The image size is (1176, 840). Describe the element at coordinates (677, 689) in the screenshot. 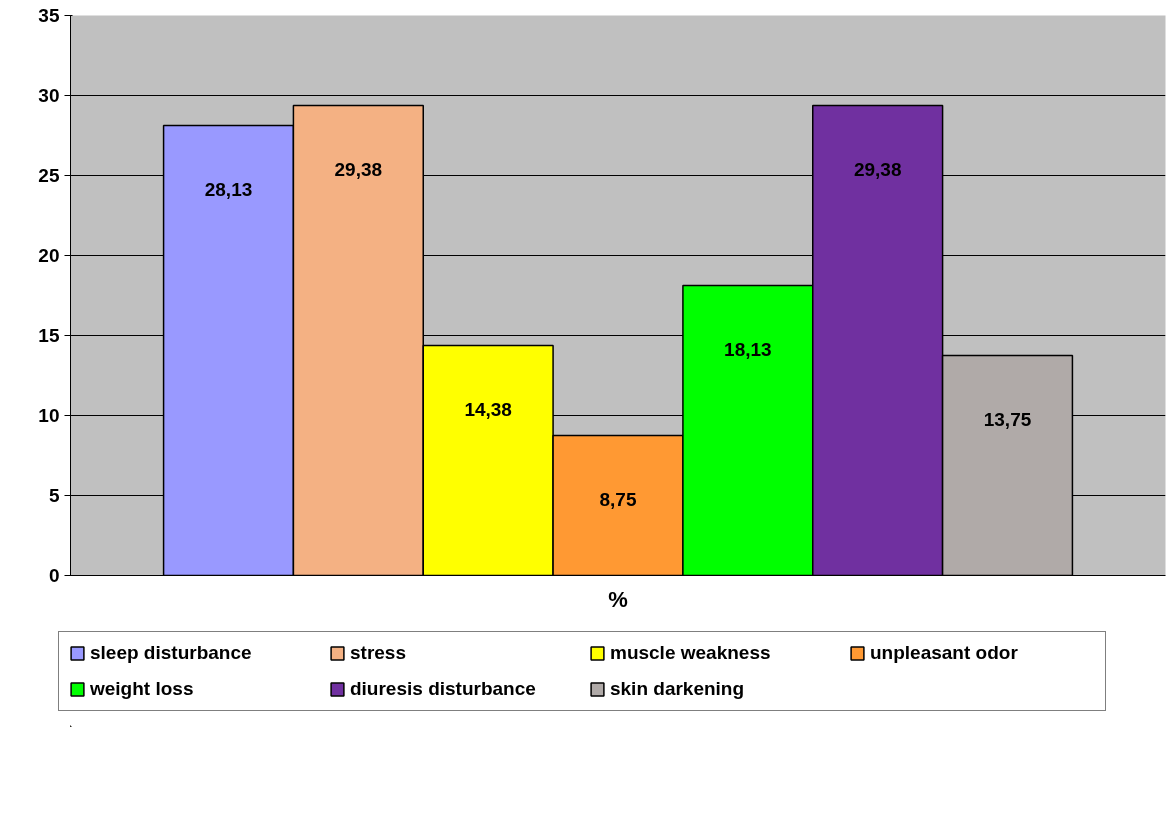

I see `legend-label: skin darkening` at that location.